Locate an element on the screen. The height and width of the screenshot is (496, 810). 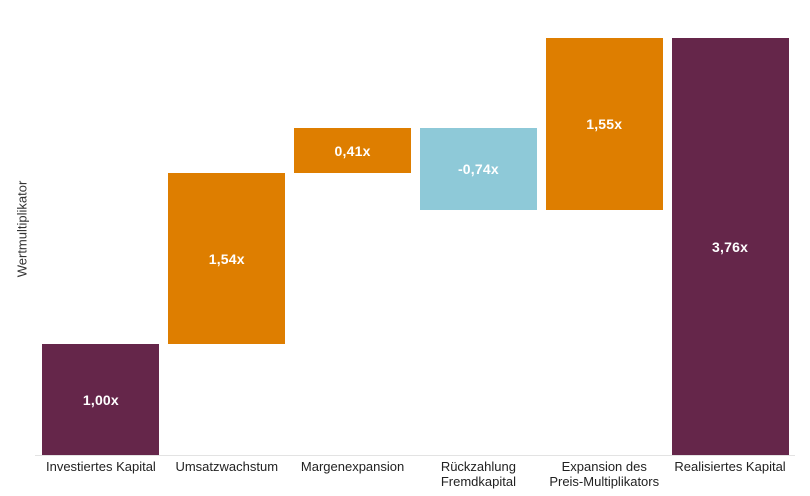
x-tick-label: Margenexpansion is located at coordinates (352, 466).